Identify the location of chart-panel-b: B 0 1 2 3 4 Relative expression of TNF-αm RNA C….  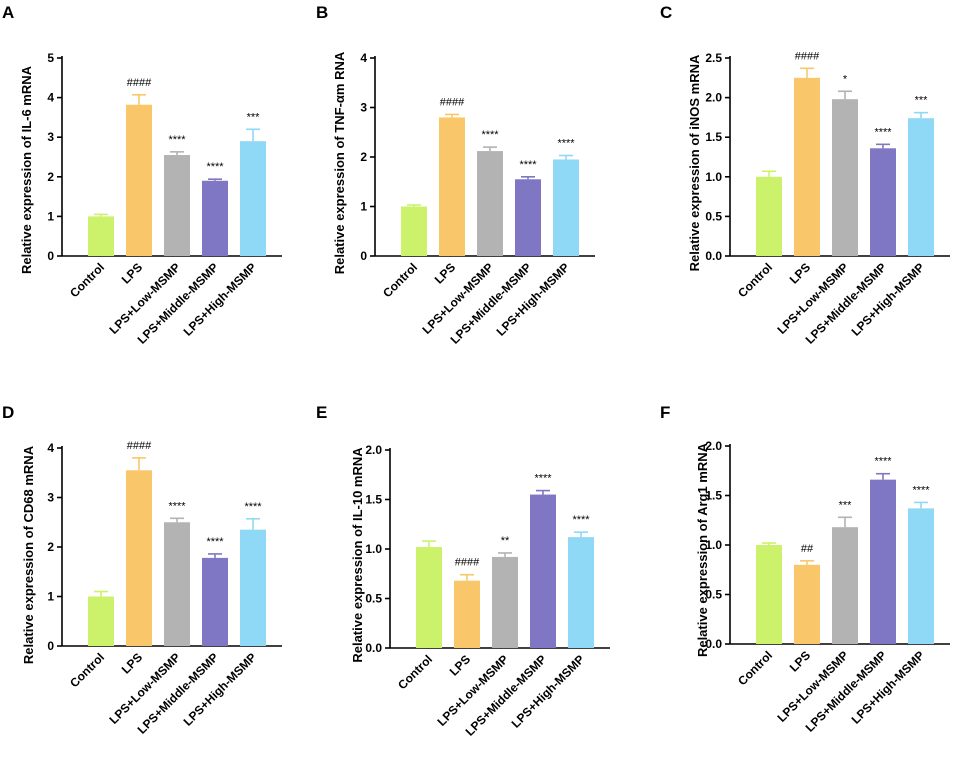
(455, 175).